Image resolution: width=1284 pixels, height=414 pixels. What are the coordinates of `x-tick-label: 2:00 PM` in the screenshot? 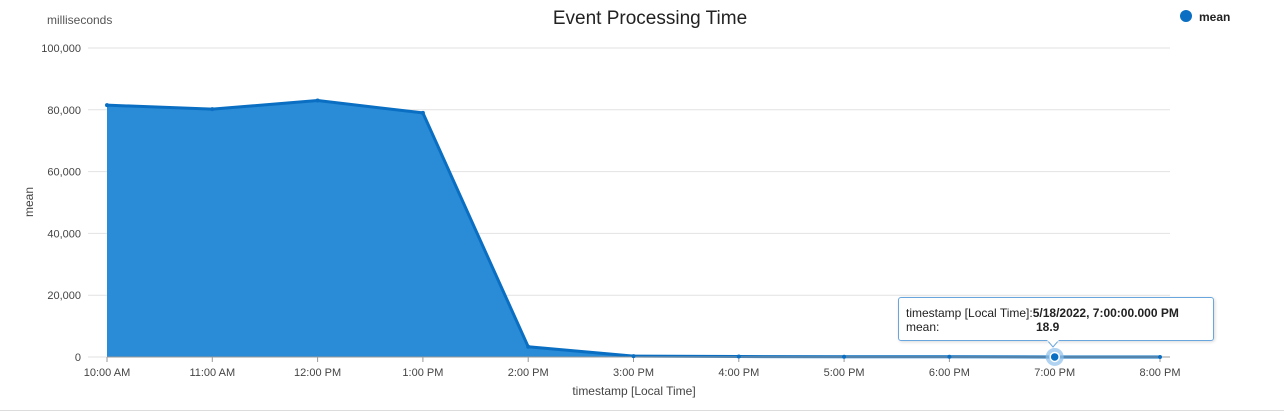 It's located at (528, 373).